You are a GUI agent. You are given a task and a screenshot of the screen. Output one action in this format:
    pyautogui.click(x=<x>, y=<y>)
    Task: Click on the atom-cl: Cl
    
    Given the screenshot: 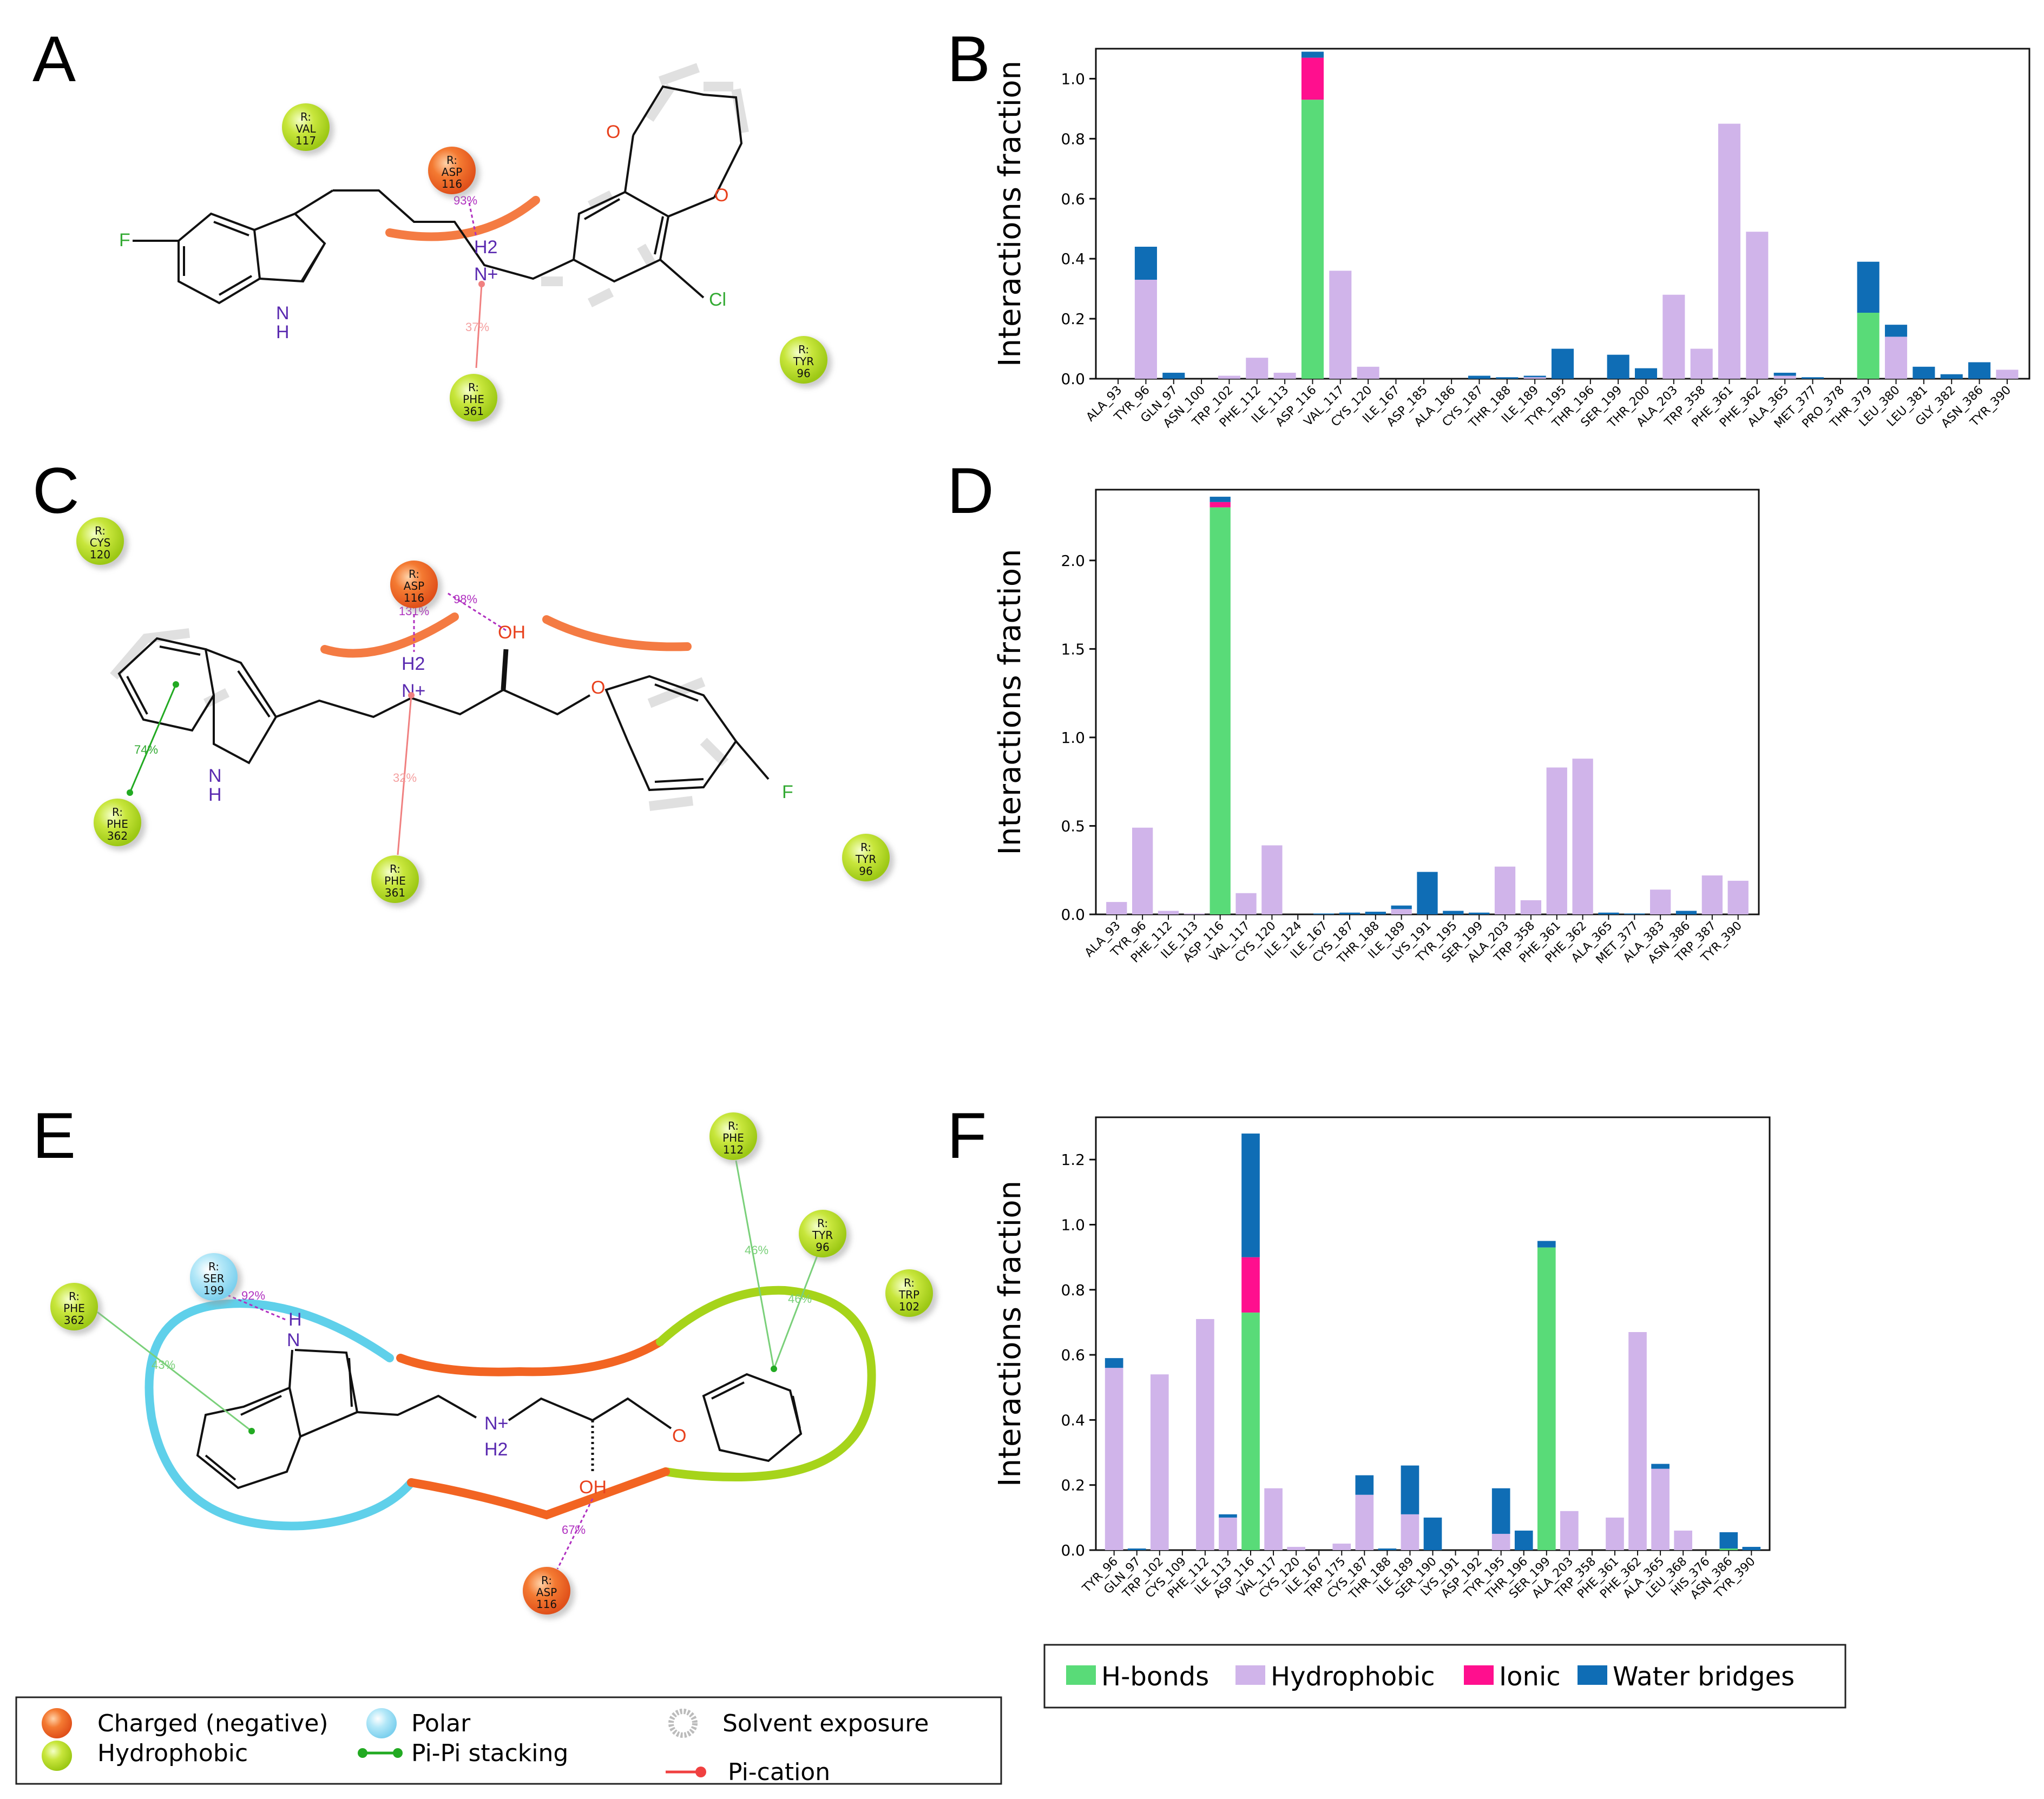 What is the action you would take?
    pyautogui.click(x=717, y=299)
    